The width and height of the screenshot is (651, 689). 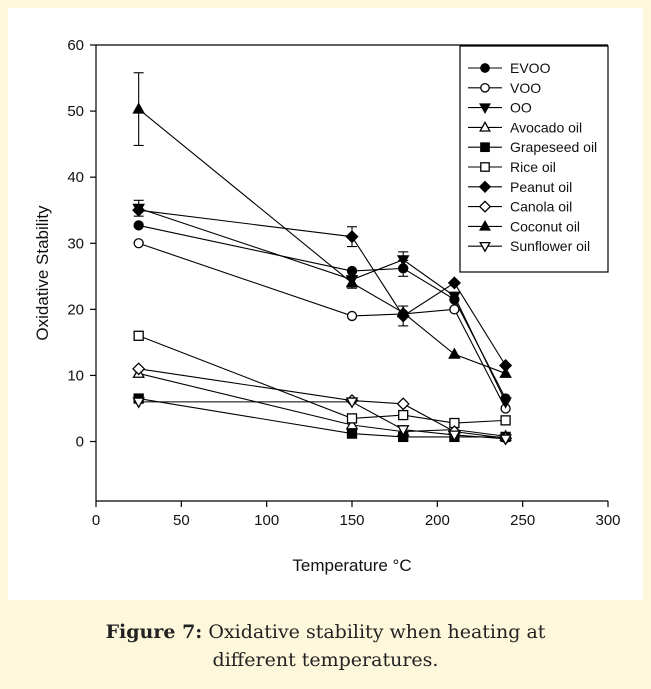 I want to click on legend-item-rice-oil: Rice oil, so click(x=512, y=167).